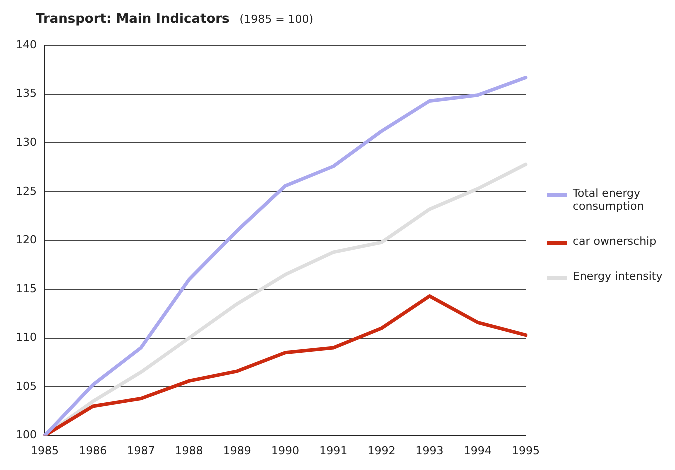 This screenshot has height=470, width=675. Describe the element at coordinates (286, 451) in the screenshot. I see `x-tick-label: 1990` at that location.